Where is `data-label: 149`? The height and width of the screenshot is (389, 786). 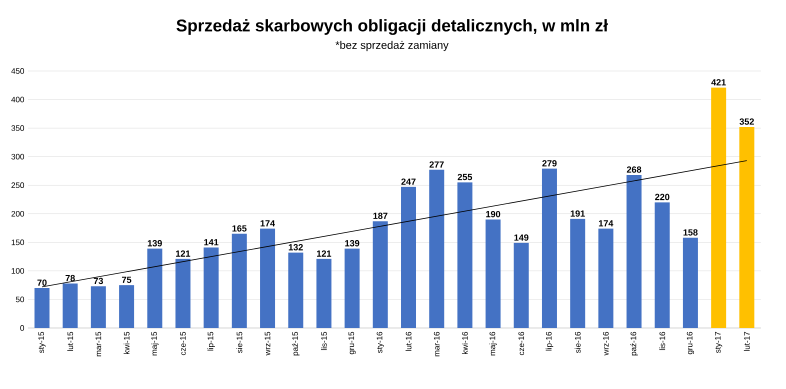
data-label: 149 is located at coordinates (521, 237).